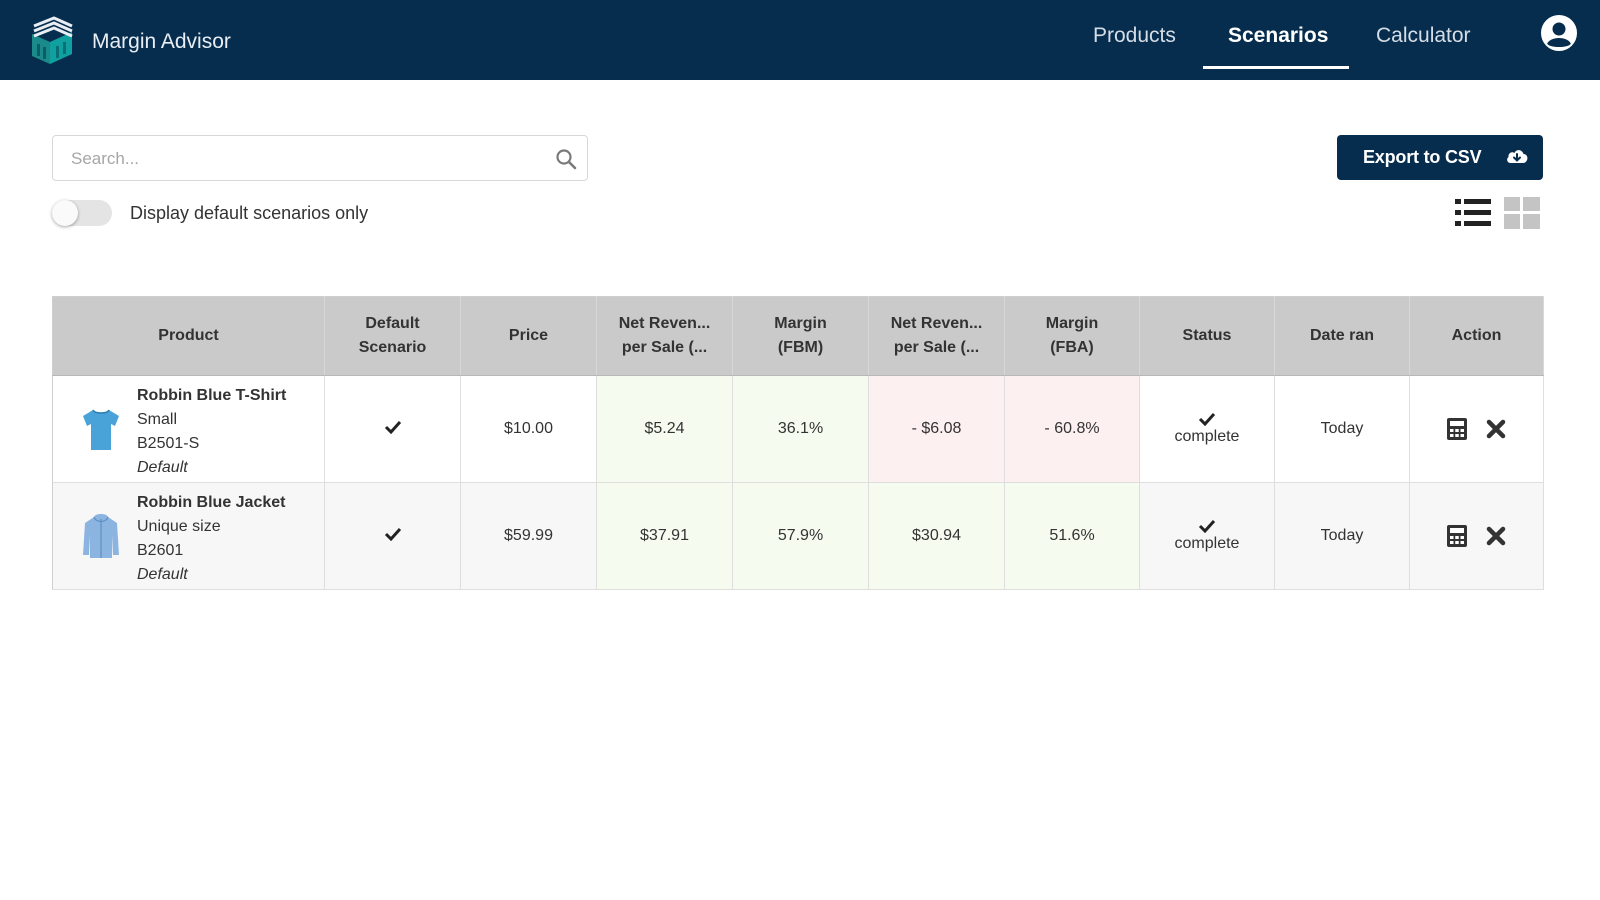  What do you see at coordinates (1476, 336) in the screenshot?
I see `col-action: Action` at bounding box center [1476, 336].